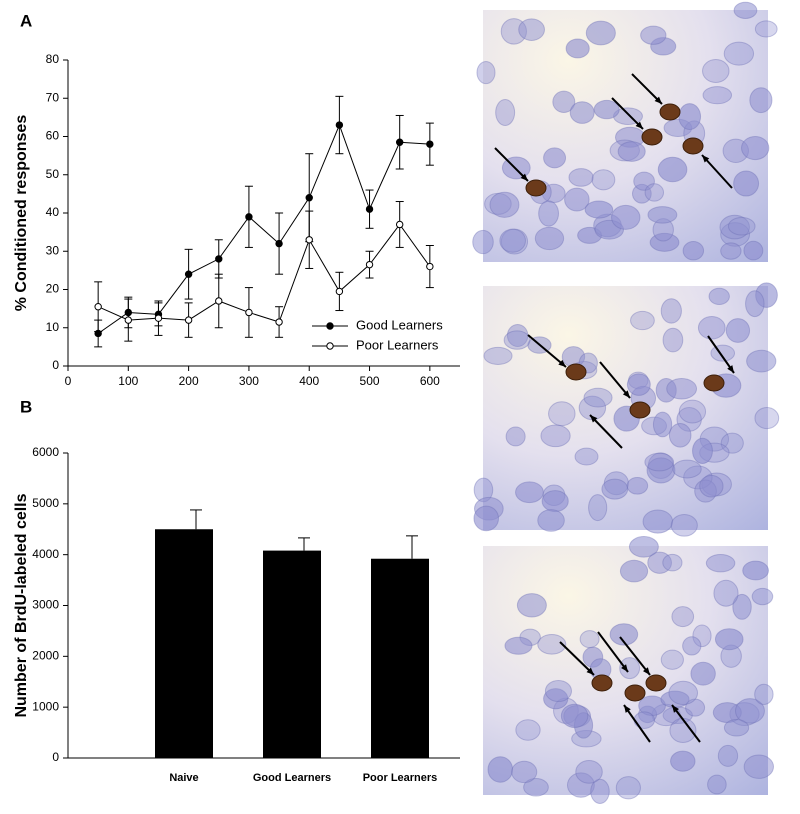  I want to click on x-tick-label: 400, so click(309, 381).